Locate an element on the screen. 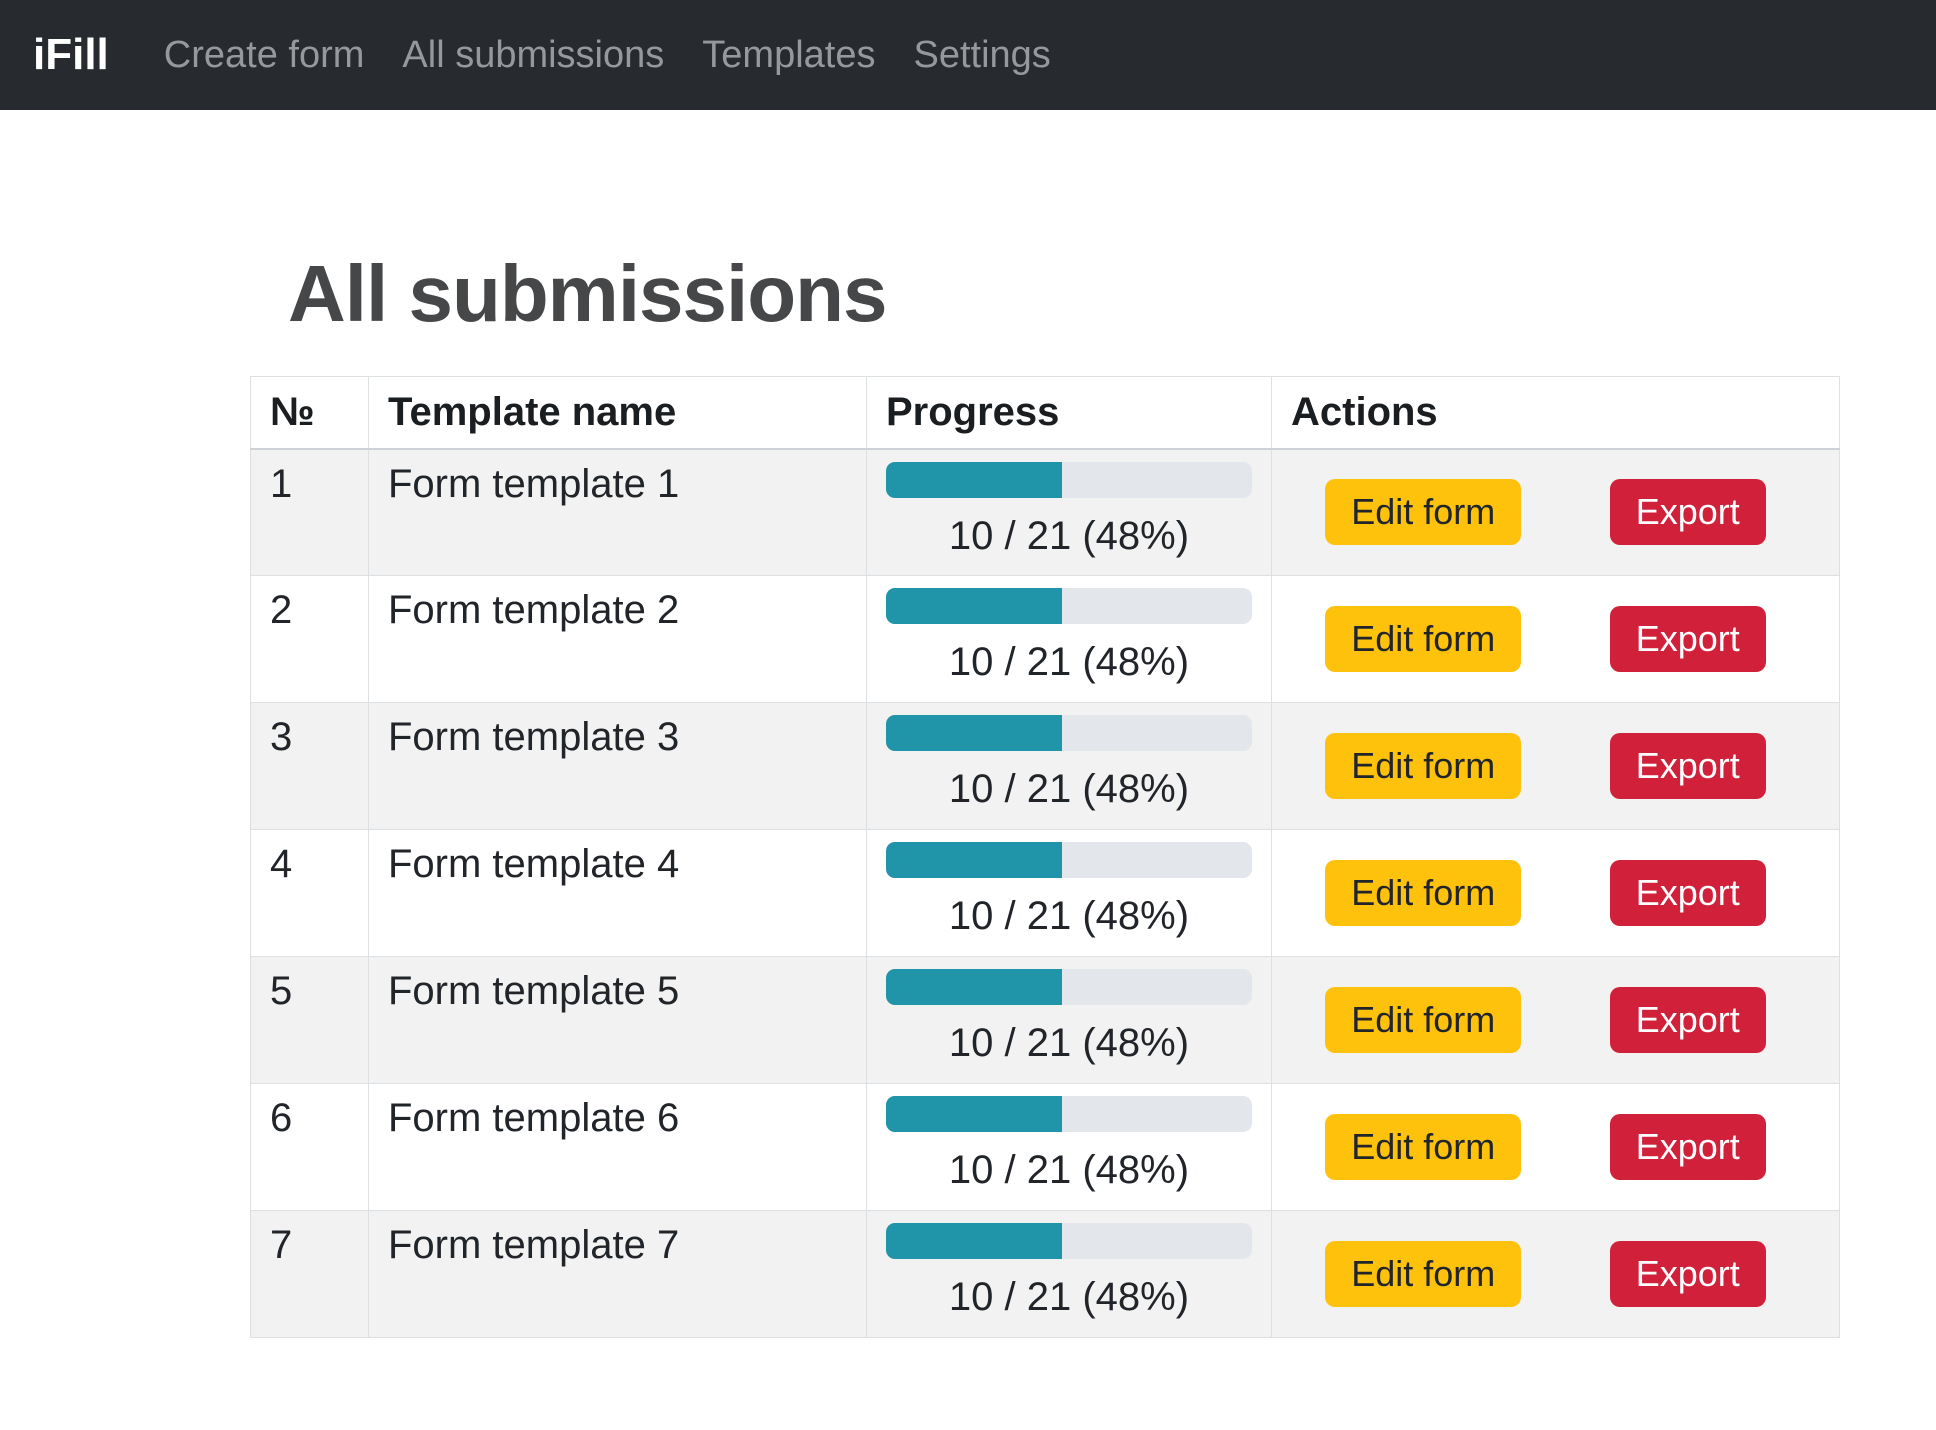 Image resolution: width=1936 pixels, height=1430 pixels. page-title: All submissions is located at coordinates (587, 293).